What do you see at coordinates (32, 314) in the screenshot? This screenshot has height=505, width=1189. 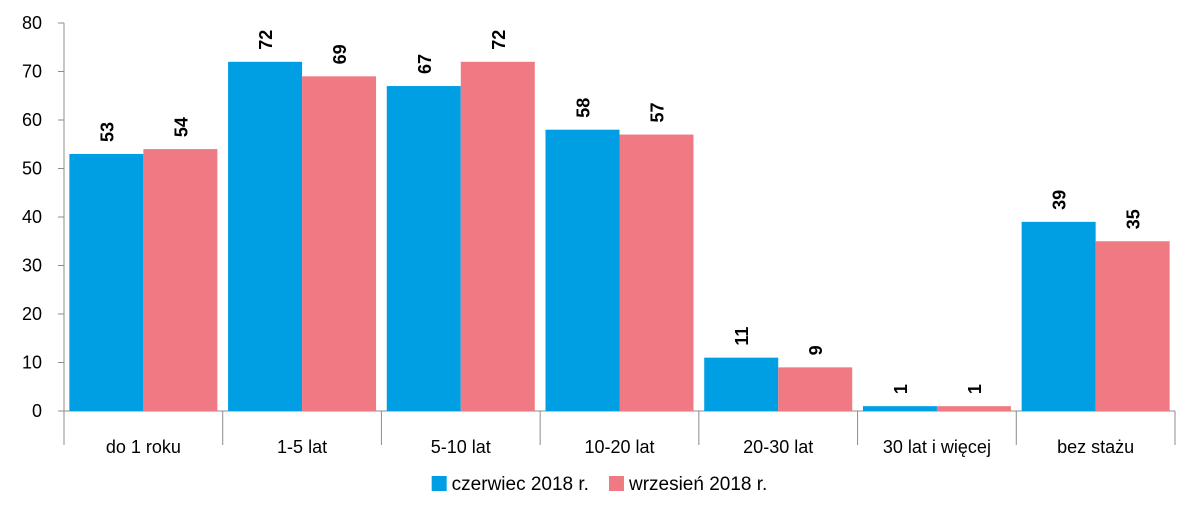 I see `y-tick-label: 20` at bounding box center [32, 314].